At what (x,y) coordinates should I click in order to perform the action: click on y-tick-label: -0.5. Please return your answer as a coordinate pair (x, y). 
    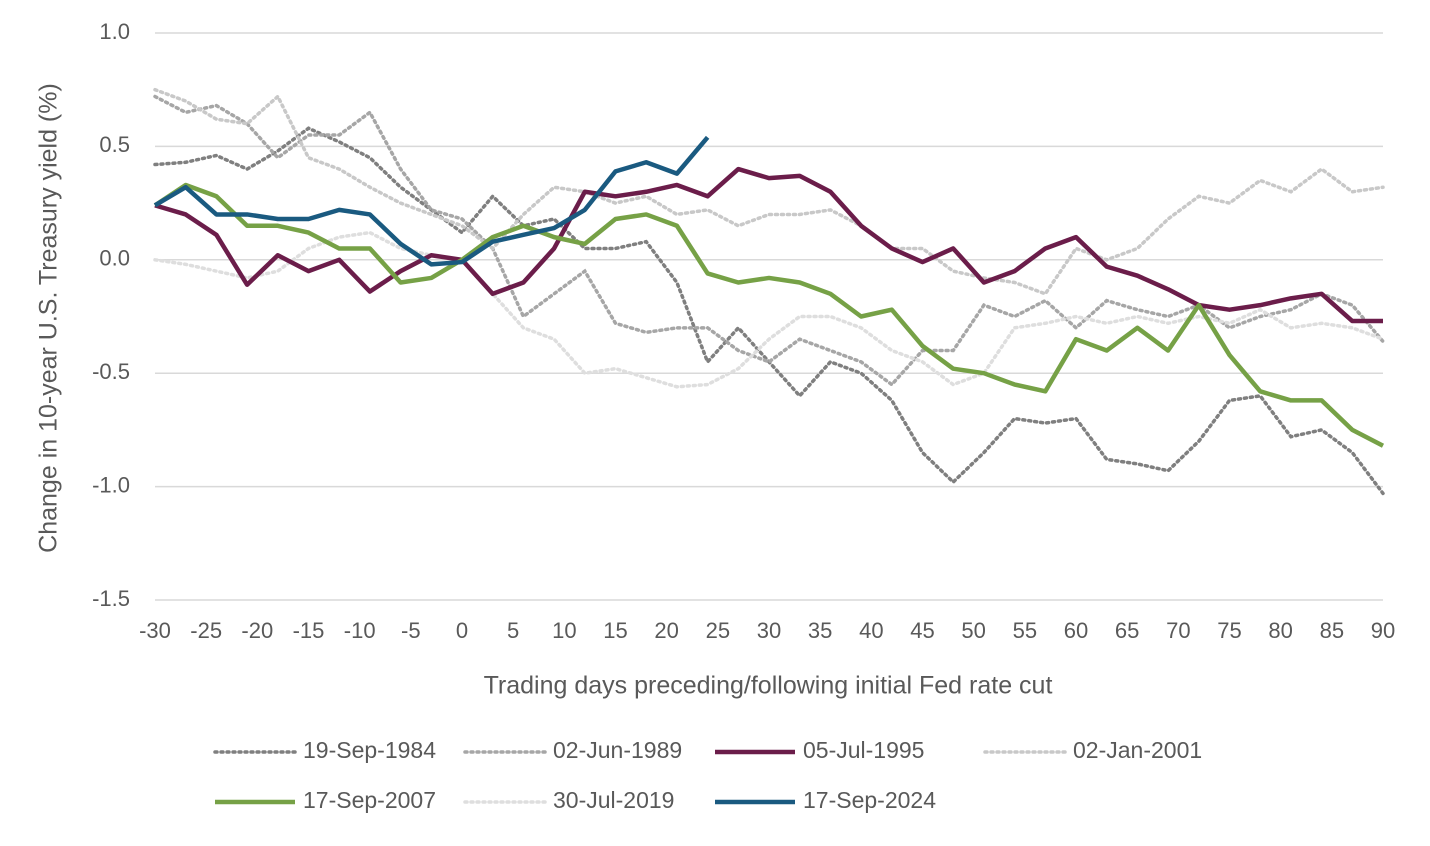
    Looking at the image, I should click on (111, 371).